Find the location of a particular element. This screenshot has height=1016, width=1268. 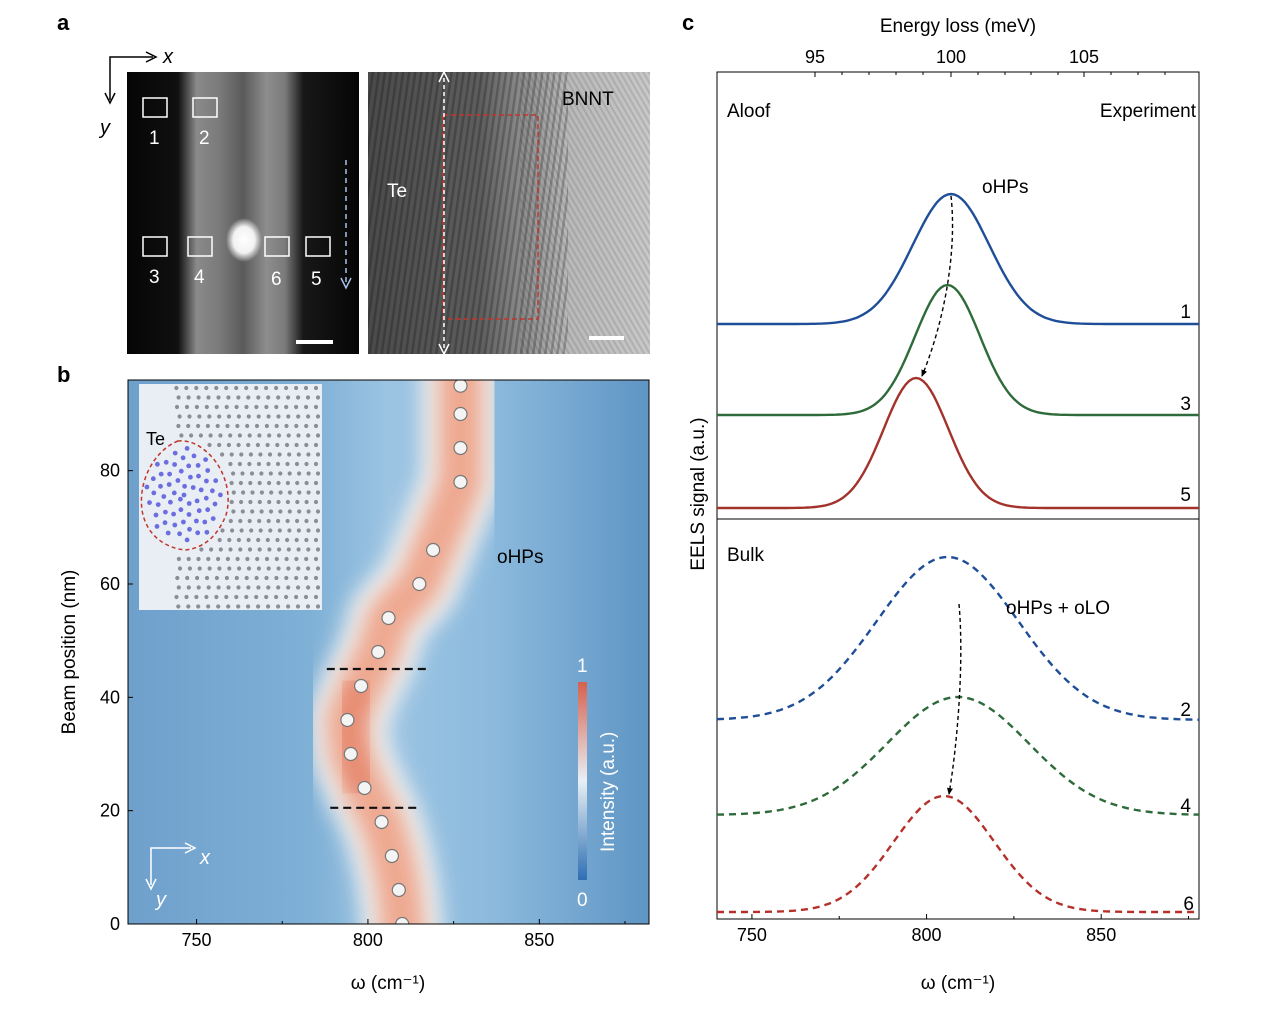

y-tick-label: 20 is located at coordinates (110, 811).